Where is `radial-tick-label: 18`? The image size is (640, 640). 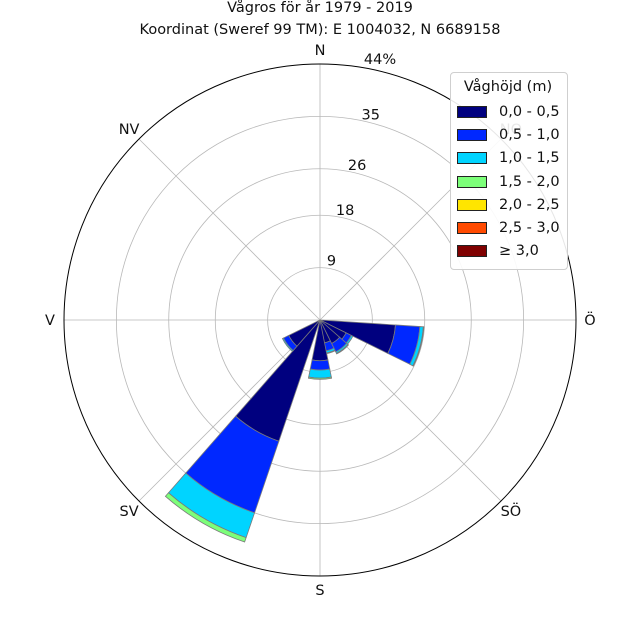 radial-tick-label: 18 is located at coordinates (345, 211).